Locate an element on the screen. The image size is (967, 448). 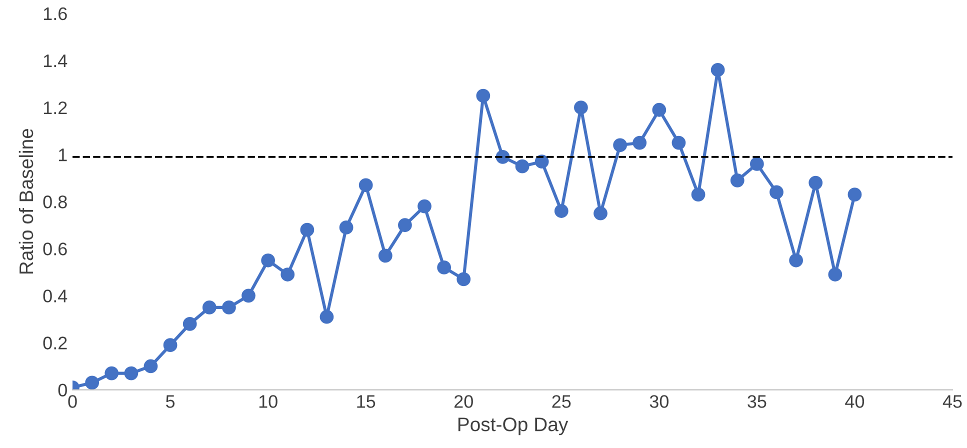
x-tick-label: 20 is located at coordinates (463, 401).